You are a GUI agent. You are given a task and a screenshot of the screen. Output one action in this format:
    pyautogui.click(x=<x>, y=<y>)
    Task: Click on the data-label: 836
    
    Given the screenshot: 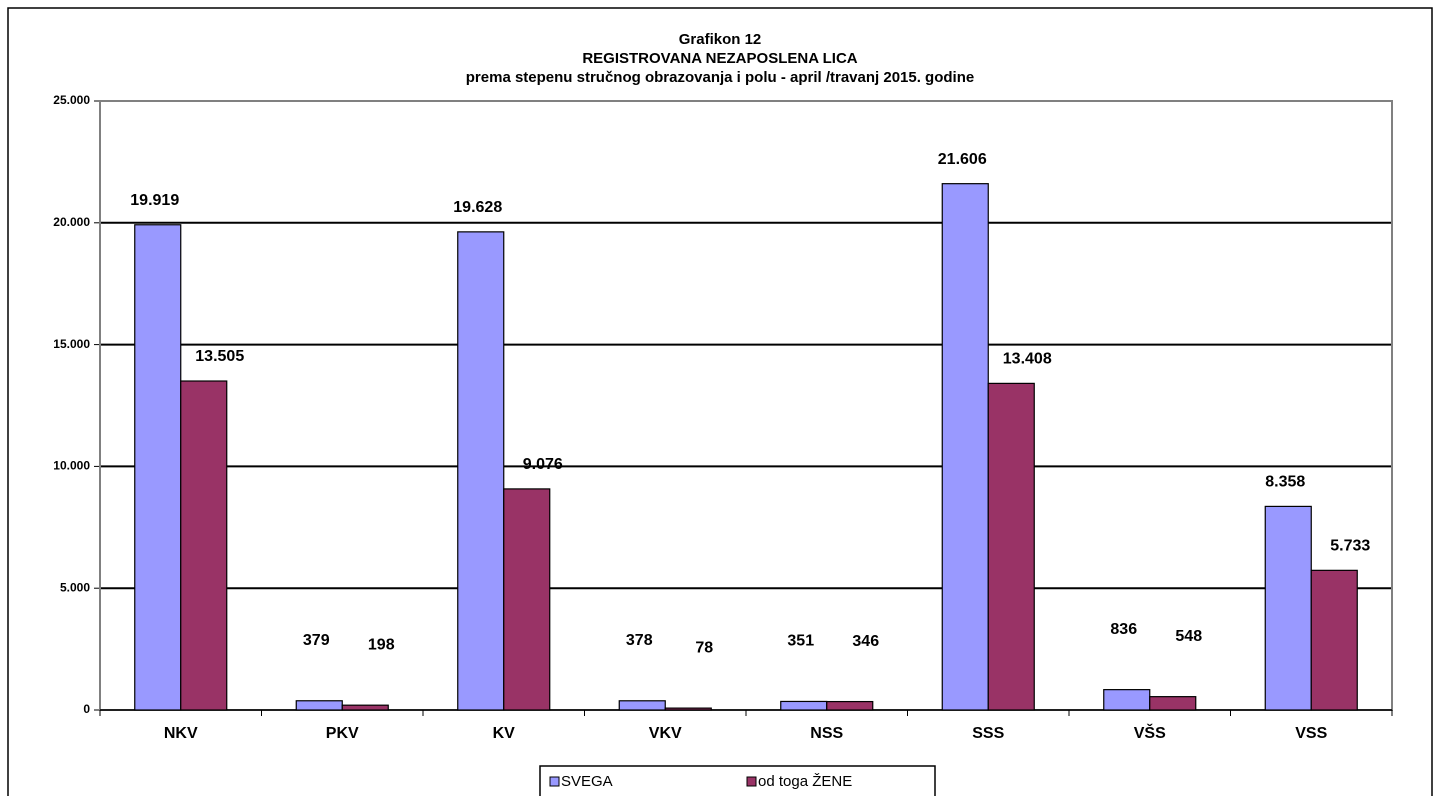 What is the action you would take?
    pyautogui.click(x=1123, y=629)
    